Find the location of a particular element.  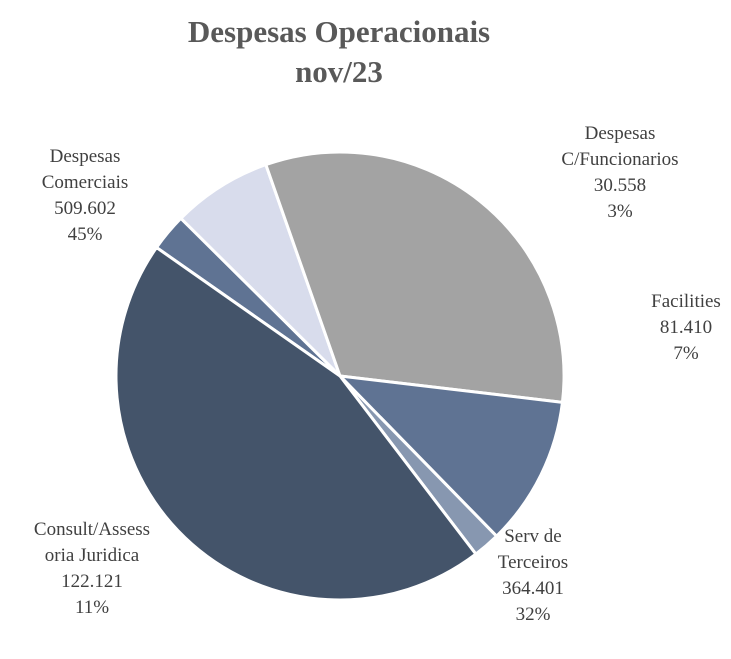

slice-label: Consult/Assess is located at coordinates (92, 529).